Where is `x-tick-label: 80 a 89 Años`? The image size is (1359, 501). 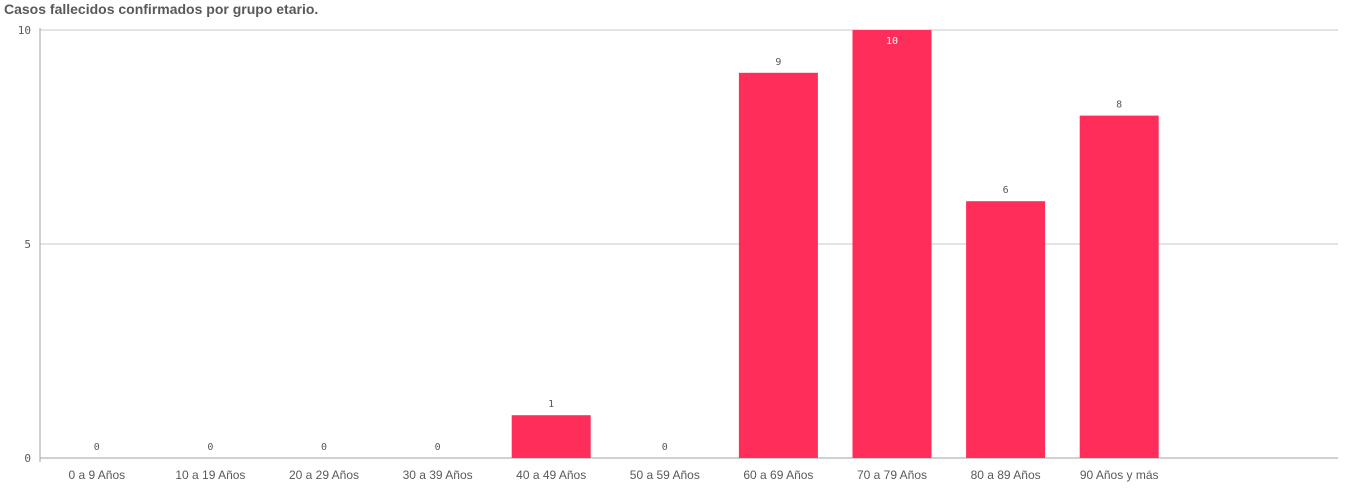
x-tick-label: 80 a 89 Años is located at coordinates (1006, 475).